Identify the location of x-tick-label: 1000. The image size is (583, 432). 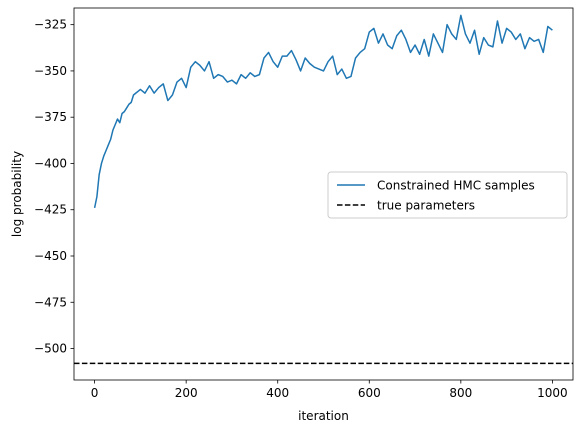
(552, 393).